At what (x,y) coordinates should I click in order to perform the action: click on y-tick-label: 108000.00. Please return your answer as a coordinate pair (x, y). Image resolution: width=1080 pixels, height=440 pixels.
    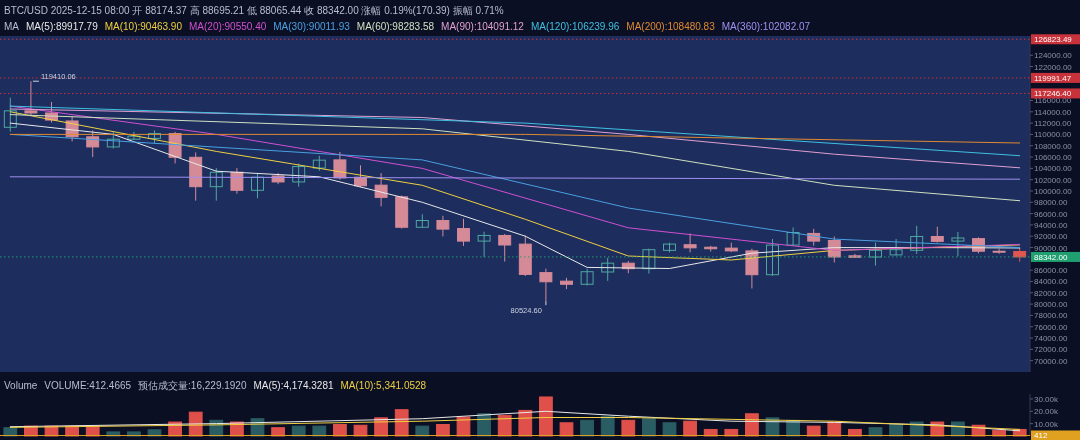
    Looking at the image, I should click on (1053, 146).